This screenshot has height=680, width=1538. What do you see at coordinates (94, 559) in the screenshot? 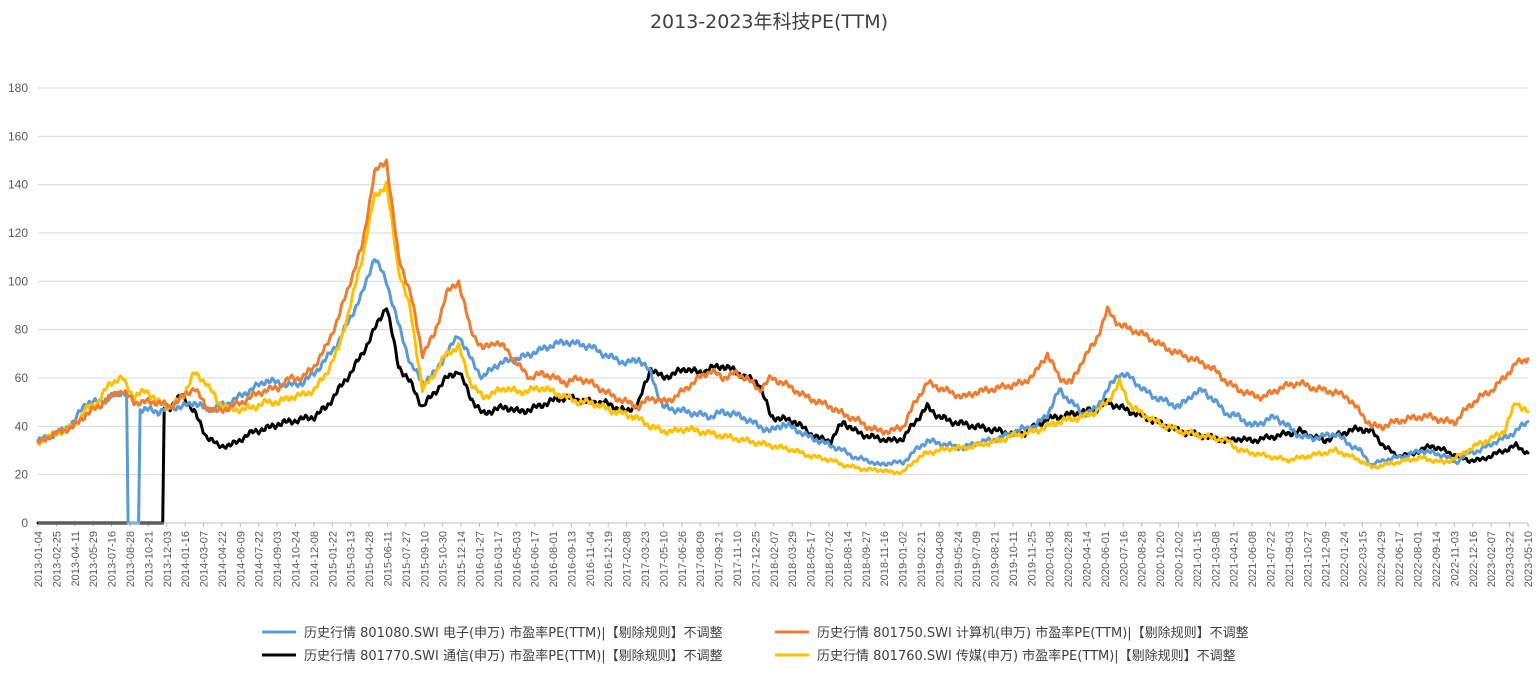
I see `x-tick-label: 2013-05-29` at bounding box center [94, 559].